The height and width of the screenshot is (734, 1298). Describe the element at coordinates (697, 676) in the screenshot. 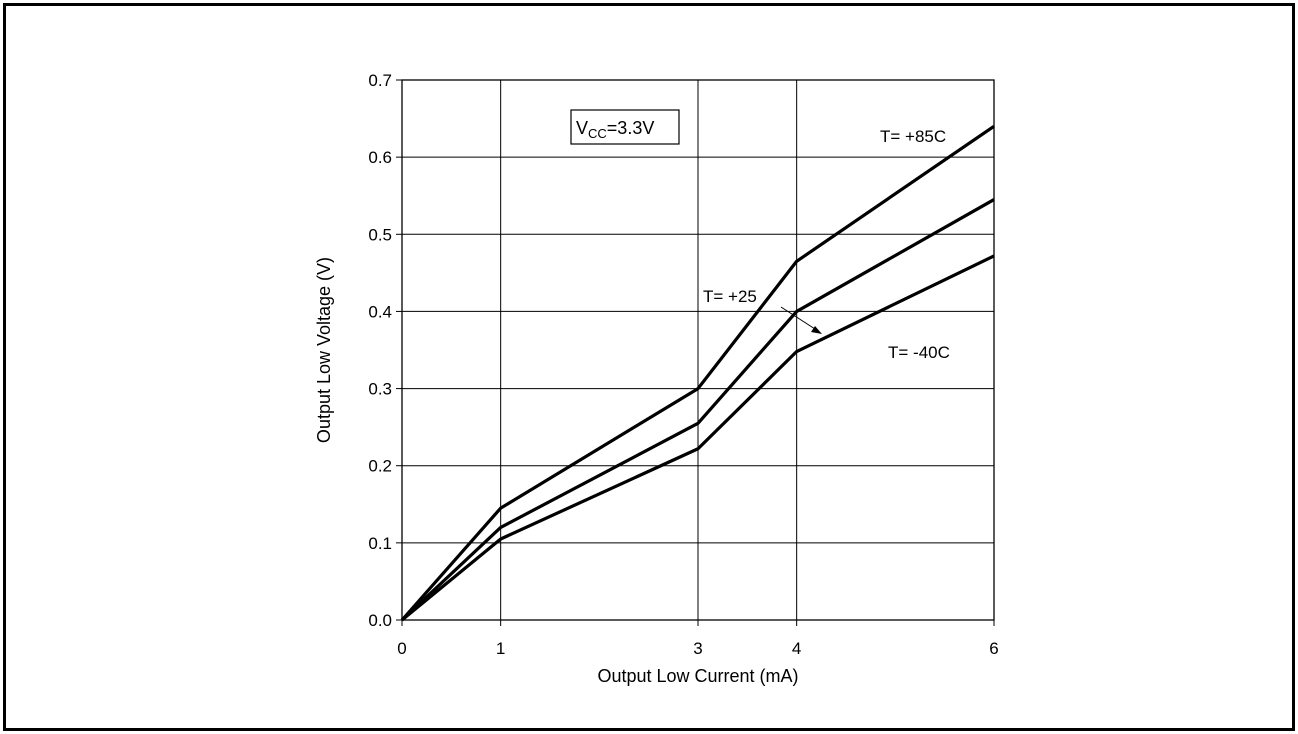

I see `x-axis-label: Output Low Current (mA)` at that location.